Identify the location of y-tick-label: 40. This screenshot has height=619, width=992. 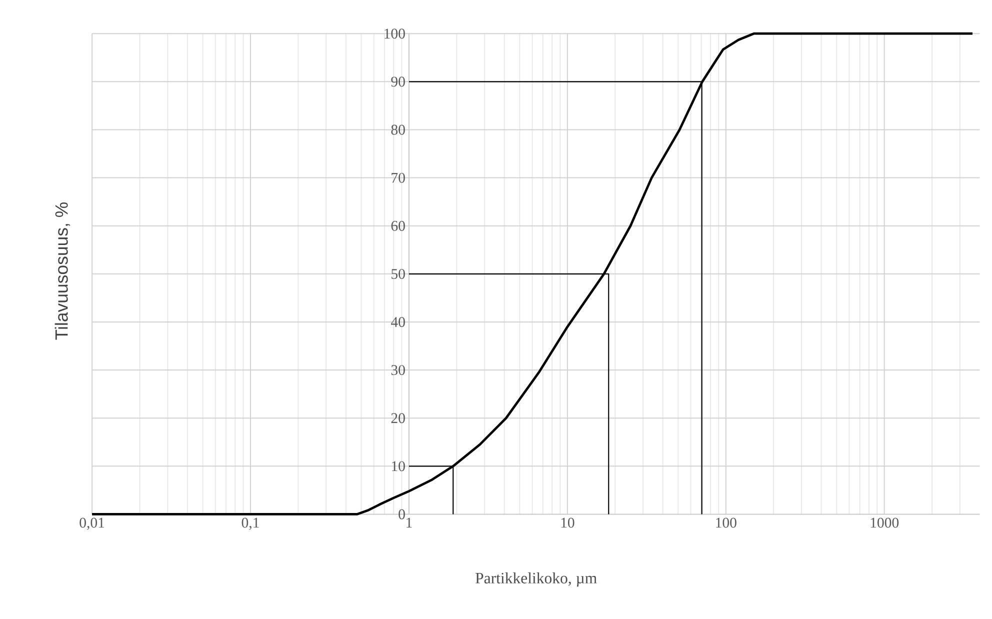
(398, 321).